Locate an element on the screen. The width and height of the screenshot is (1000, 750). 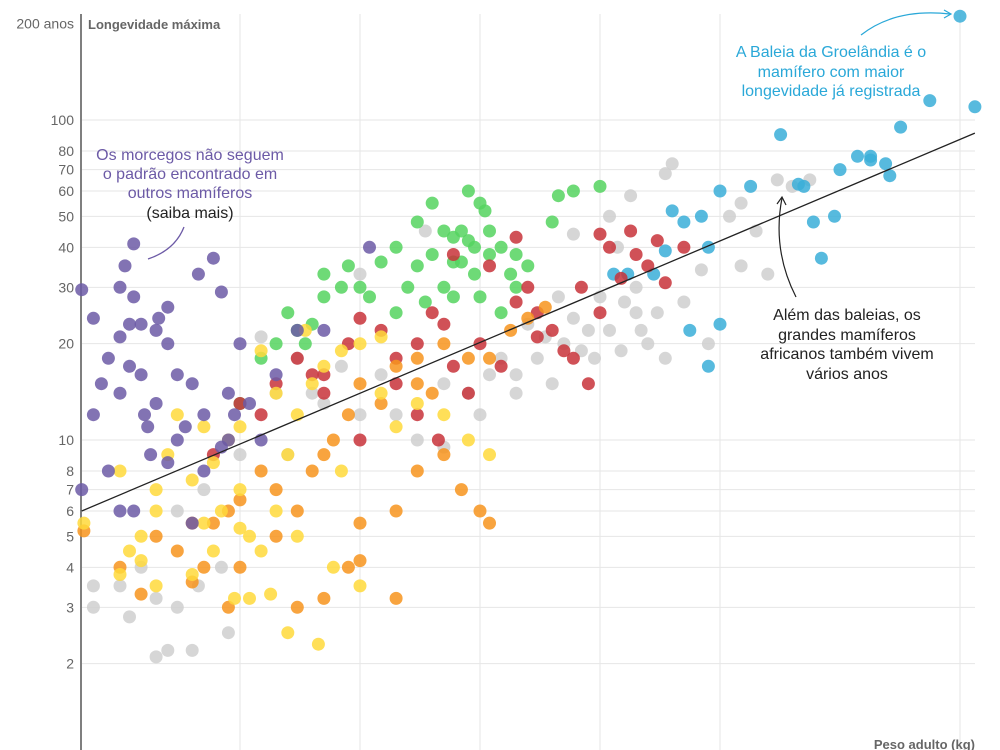
y-tick-label: 7 is located at coordinates (70, 490).